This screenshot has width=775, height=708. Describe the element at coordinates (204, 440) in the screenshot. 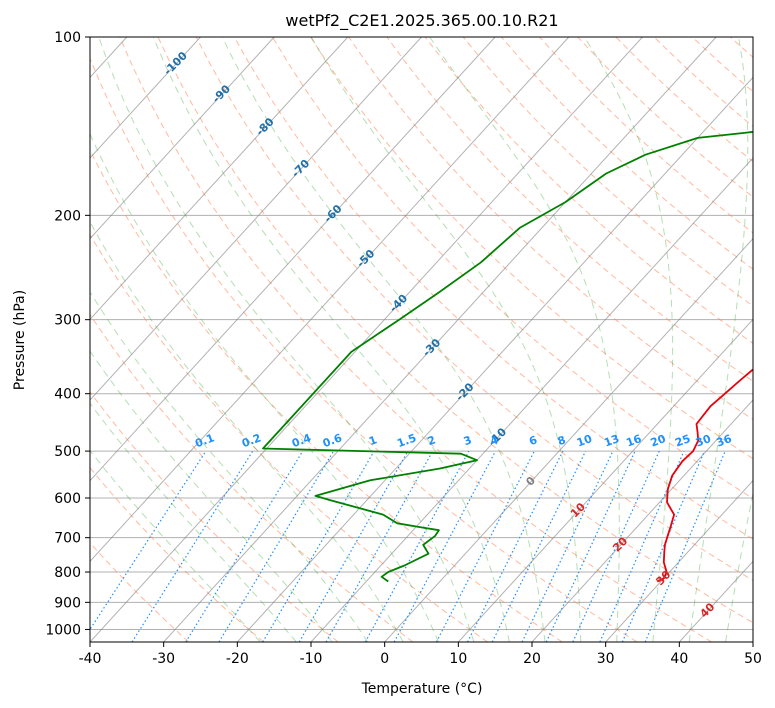

I see `mixing-ratio-label: 0.1` at that location.